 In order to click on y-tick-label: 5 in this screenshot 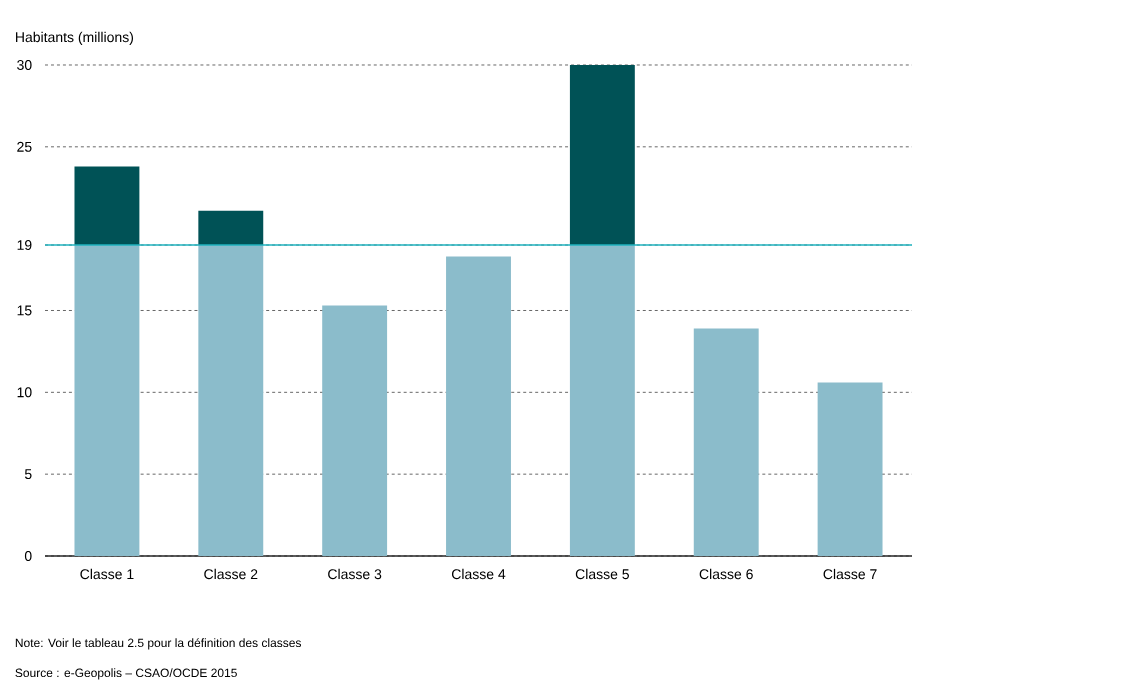, I will do `click(28, 474)`.